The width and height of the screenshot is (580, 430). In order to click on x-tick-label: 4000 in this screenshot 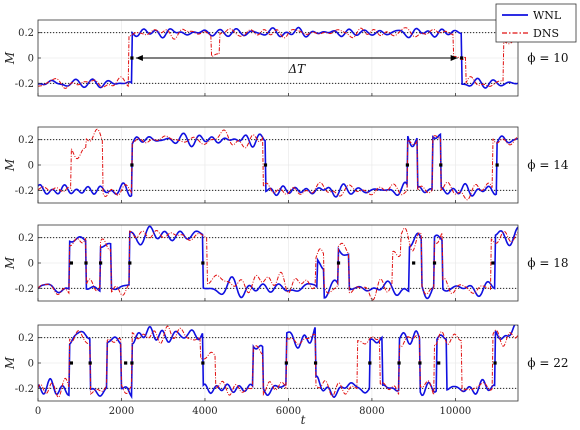, I will do `click(204, 411)`.